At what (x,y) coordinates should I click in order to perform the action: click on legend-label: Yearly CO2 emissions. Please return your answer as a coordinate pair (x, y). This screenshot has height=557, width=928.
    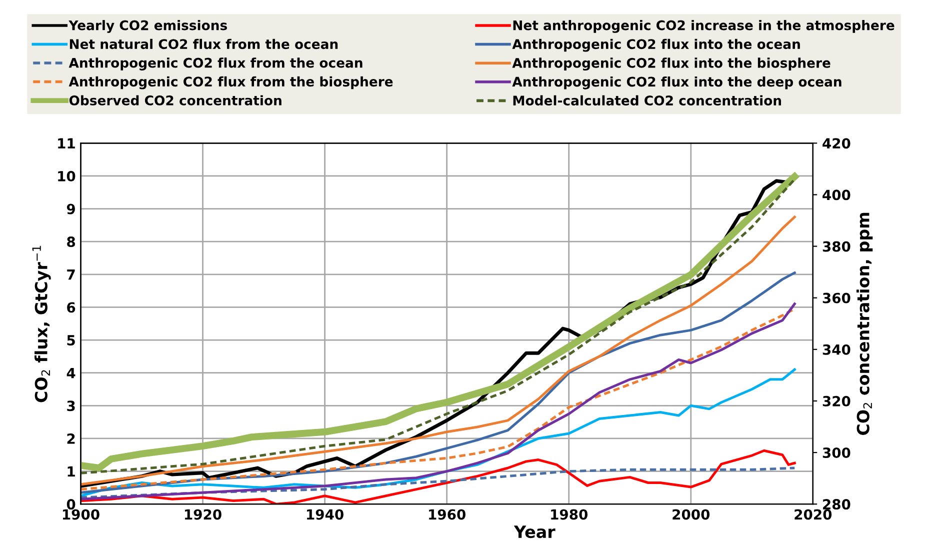
    Looking at the image, I should click on (147, 26).